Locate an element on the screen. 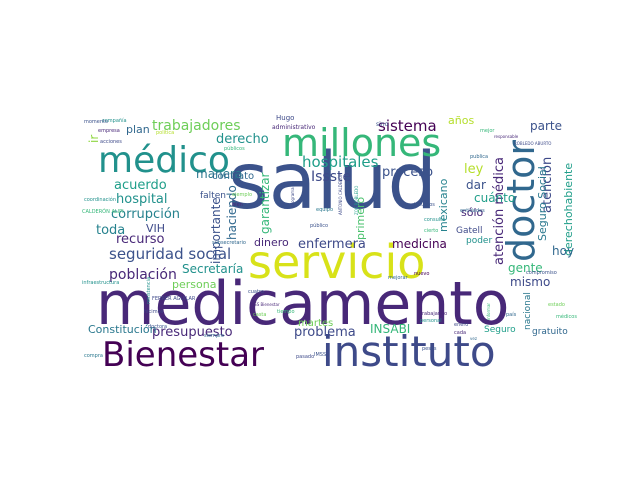 The image size is (640, 480). word: ley is located at coordinates (474, 169).